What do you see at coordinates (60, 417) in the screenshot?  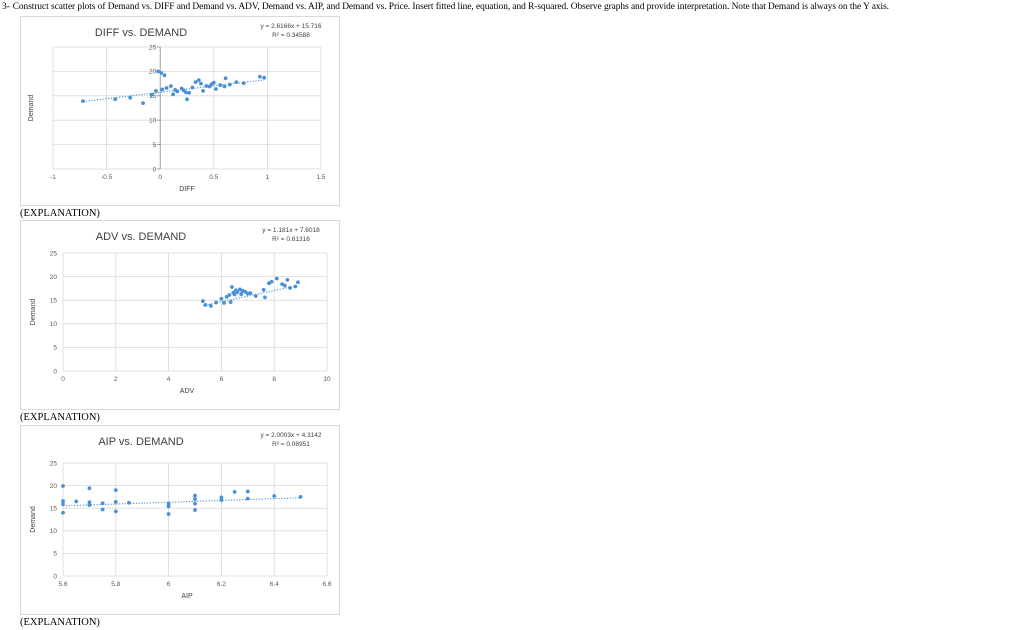 I see `explanation-2: (EXPLANATION)` at bounding box center [60, 417].